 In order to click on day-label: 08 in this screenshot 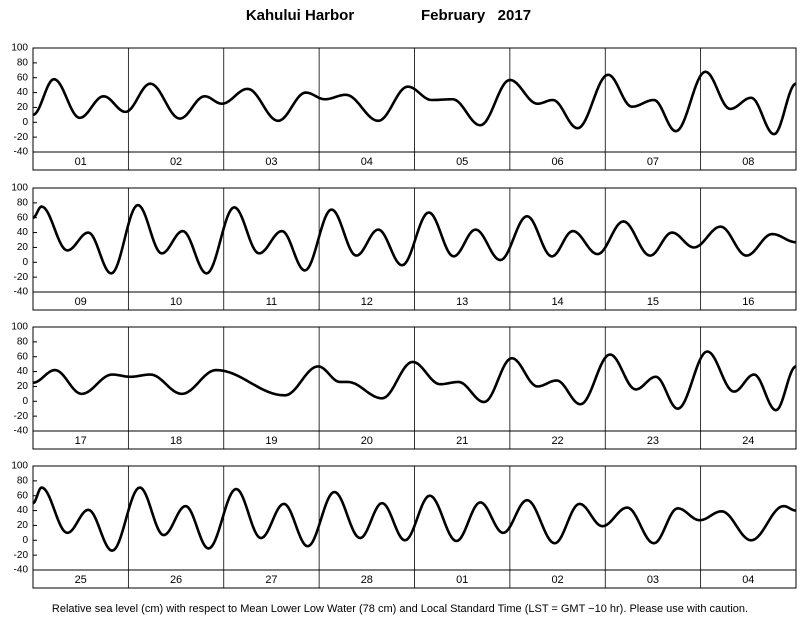, I will do `click(748, 162)`.